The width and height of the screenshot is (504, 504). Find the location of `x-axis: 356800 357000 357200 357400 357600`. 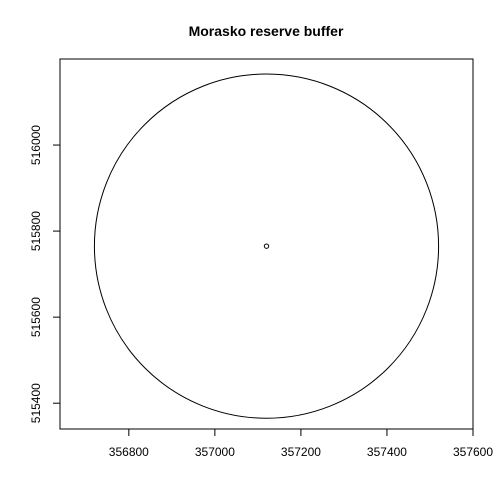

x-axis: 356800 357000 357200 357400 357600 is located at coordinates (301, 443).